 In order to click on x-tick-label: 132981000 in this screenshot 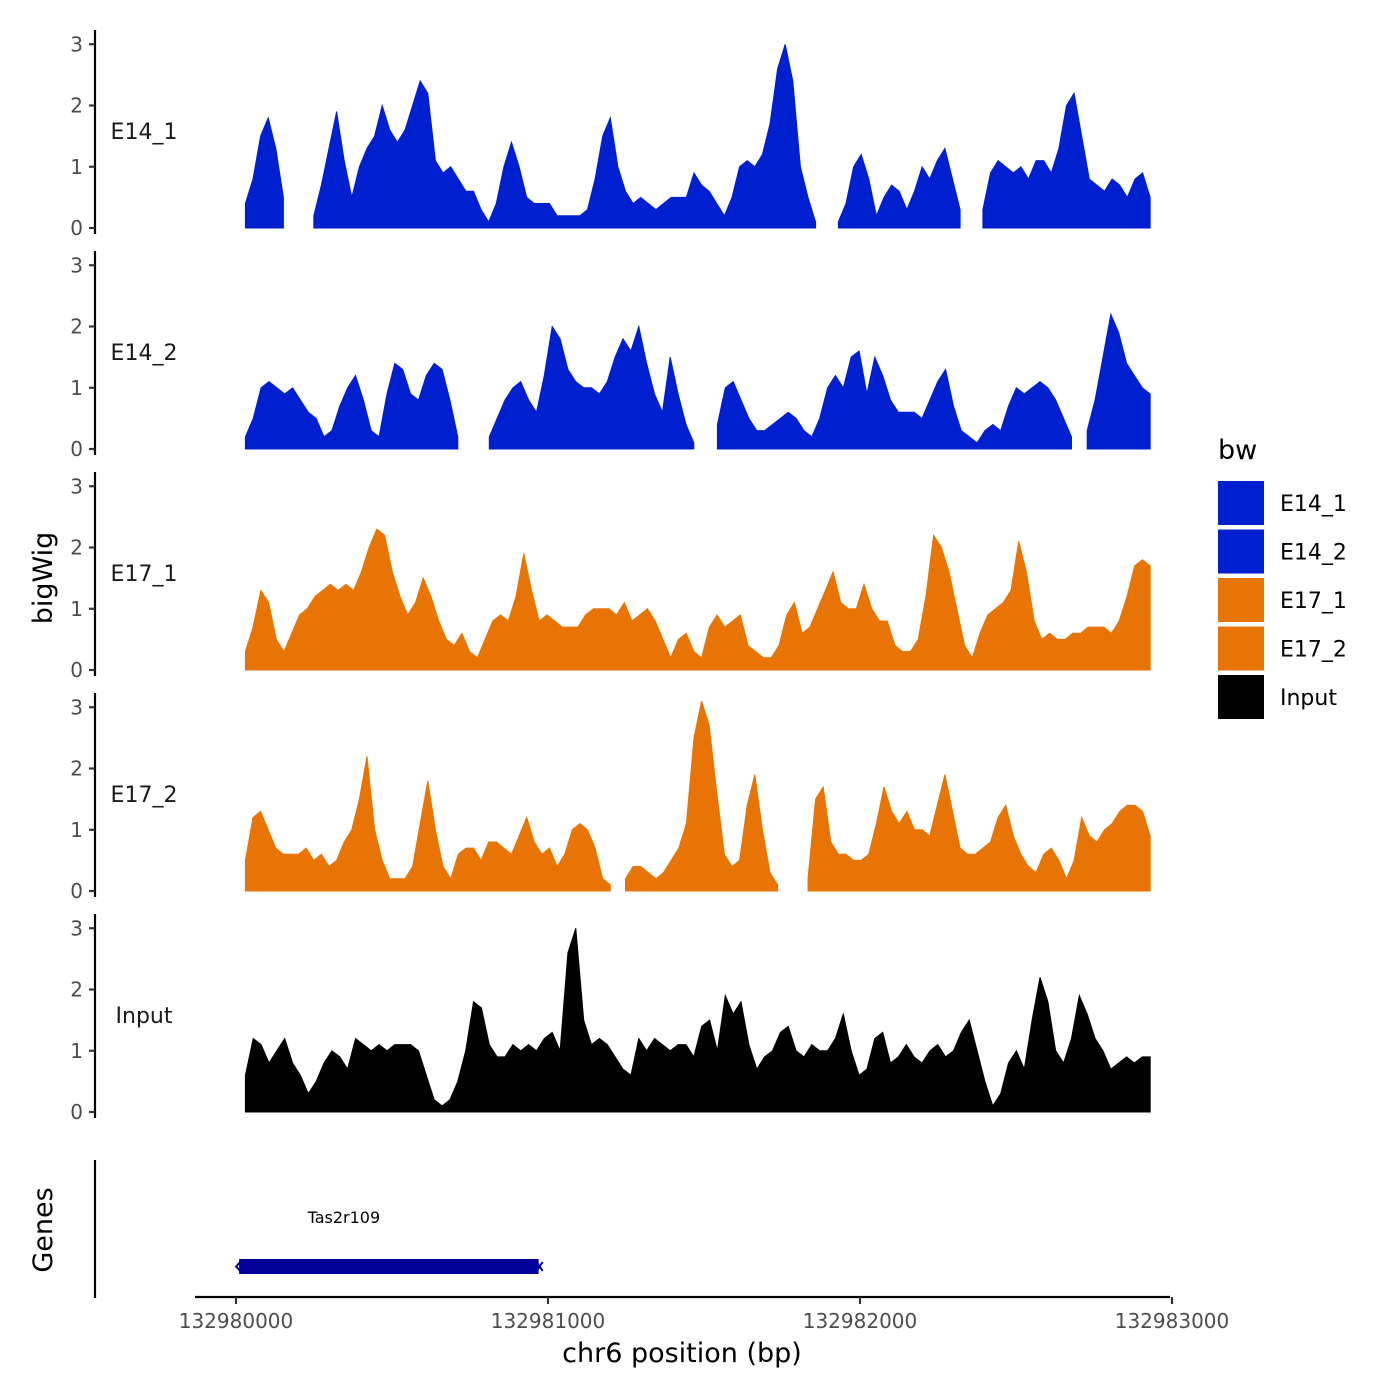, I will do `click(548, 1321)`.